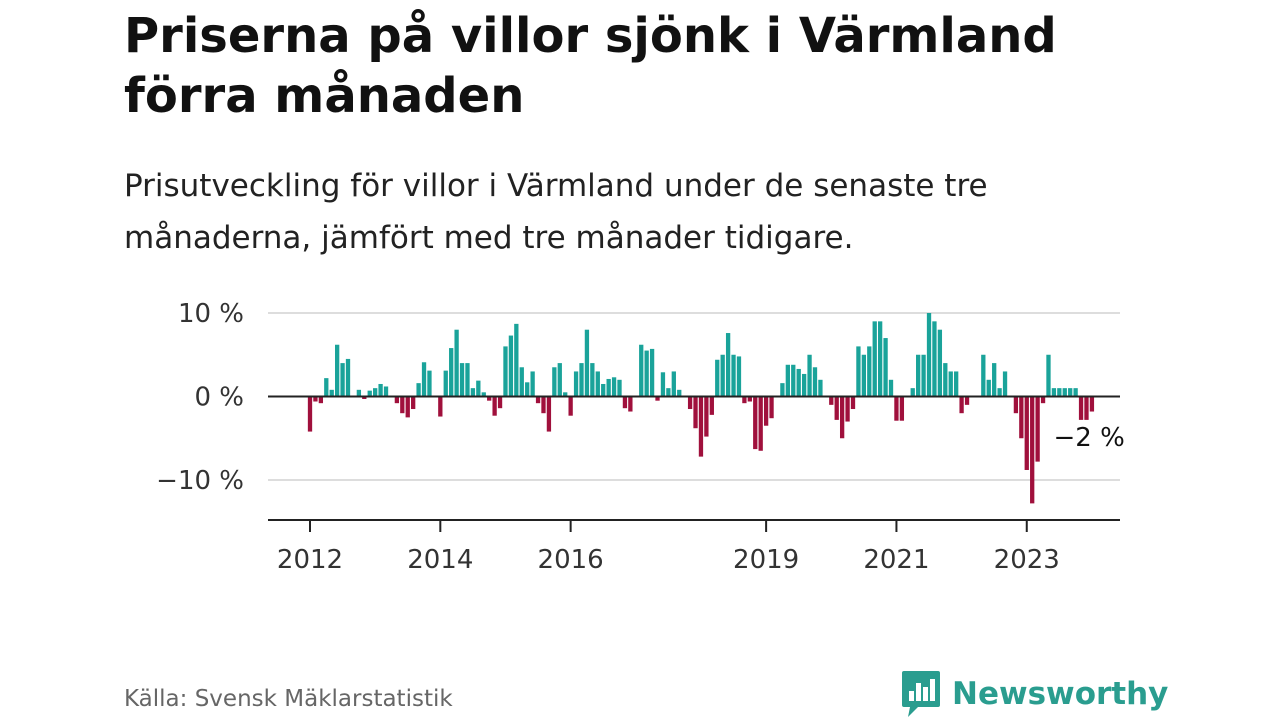  Describe the element at coordinates (200, 481) in the screenshot. I see `y-tick-label: −10 %` at that location.